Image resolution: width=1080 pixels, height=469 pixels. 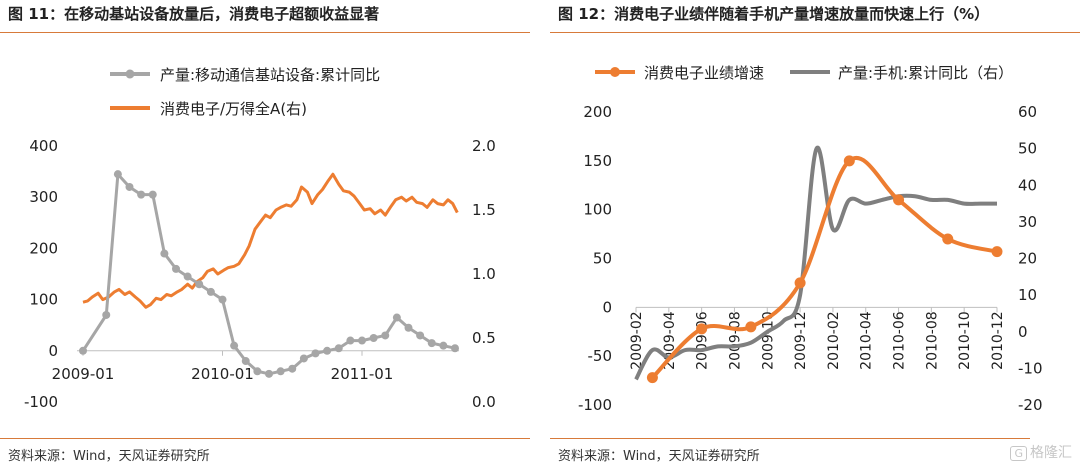 What do you see at coordinates (194, 14) in the screenshot?
I see `left-chart-title: 图 11：在移动基站设备放量后，消费电子超额收益显著` at bounding box center [194, 14].